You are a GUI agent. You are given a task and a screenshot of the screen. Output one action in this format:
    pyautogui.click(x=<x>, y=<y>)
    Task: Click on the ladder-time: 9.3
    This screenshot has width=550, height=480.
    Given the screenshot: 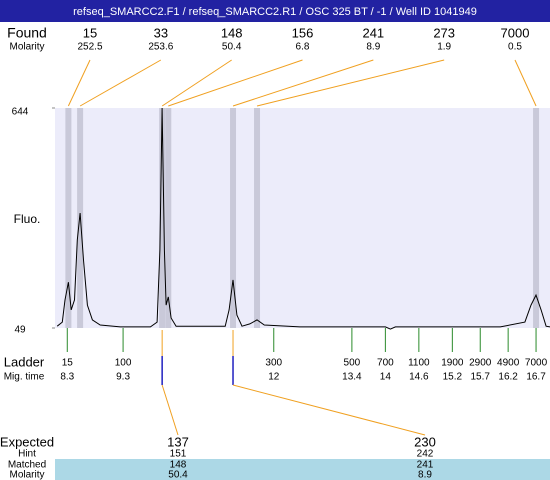 What is the action you would take?
    pyautogui.click(x=123, y=377)
    